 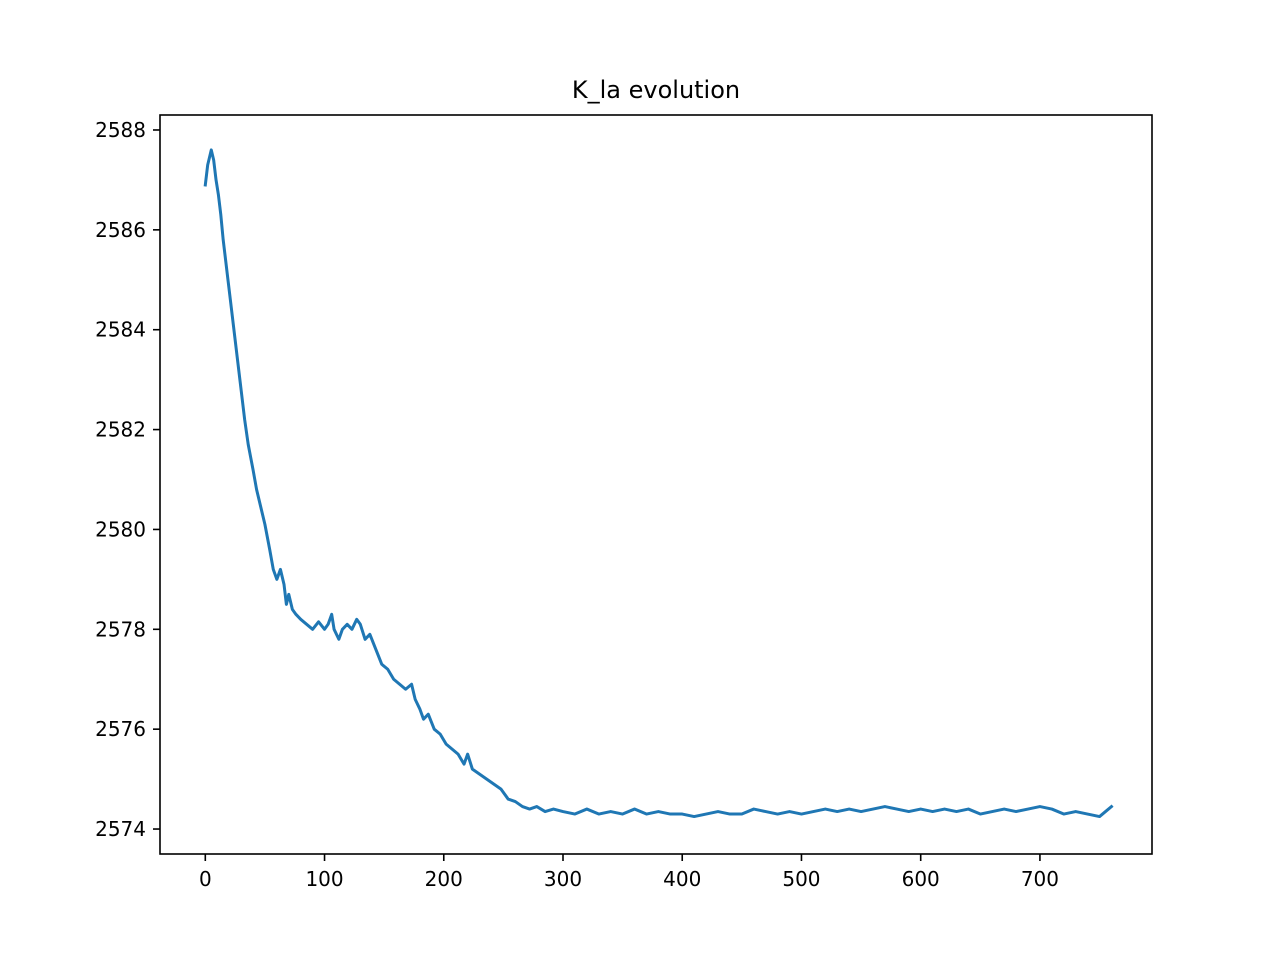 What do you see at coordinates (324, 879) in the screenshot?
I see `x-tick-label: 100` at bounding box center [324, 879].